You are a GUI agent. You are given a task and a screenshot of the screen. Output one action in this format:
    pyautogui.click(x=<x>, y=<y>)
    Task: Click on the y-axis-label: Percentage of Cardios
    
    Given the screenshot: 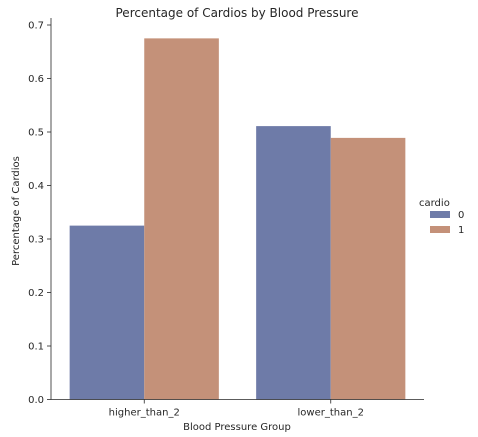 What is the action you would take?
    pyautogui.click(x=16, y=211)
    